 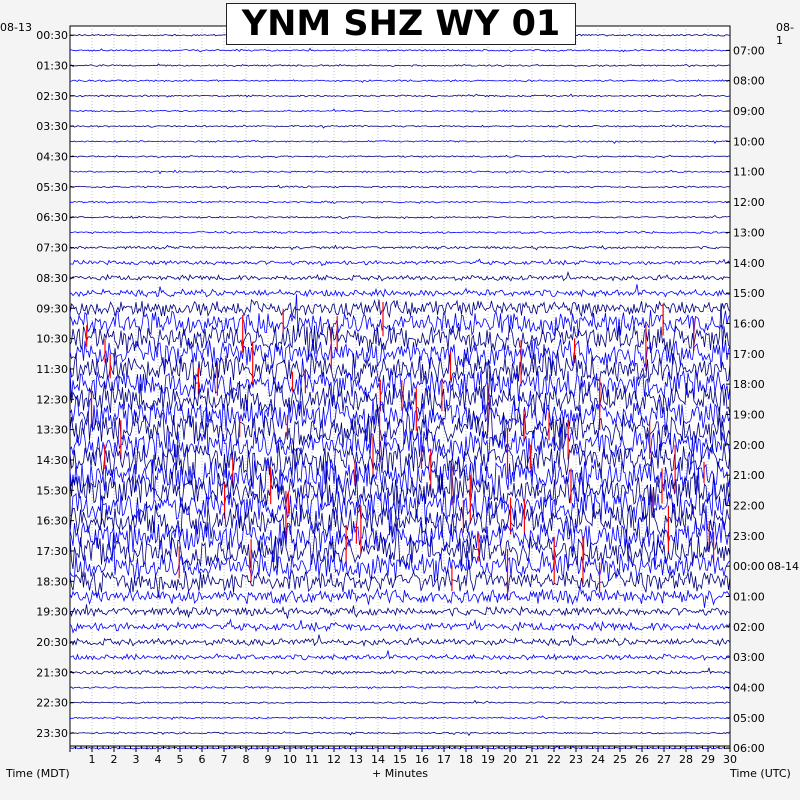 I want to click on minute-tick-label: 5, so click(x=180, y=759).